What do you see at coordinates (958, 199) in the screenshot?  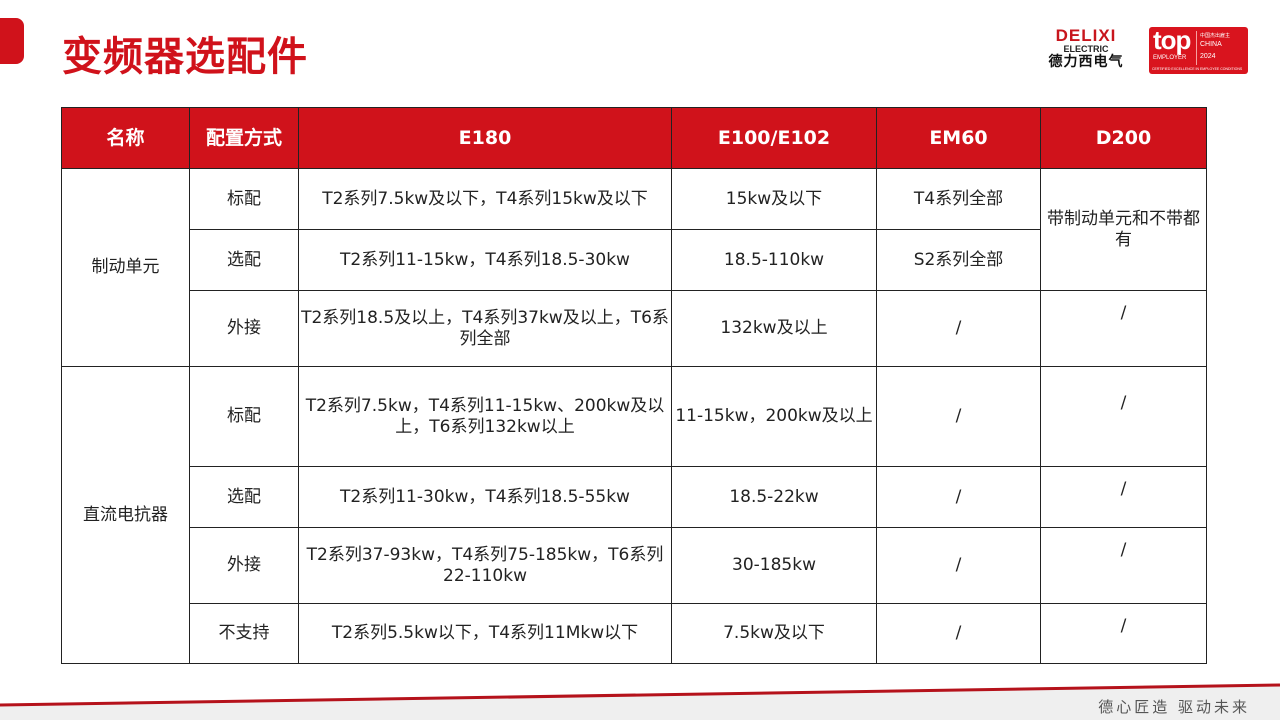 I see `cell: T4系列全部` at bounding box center [958, 199].